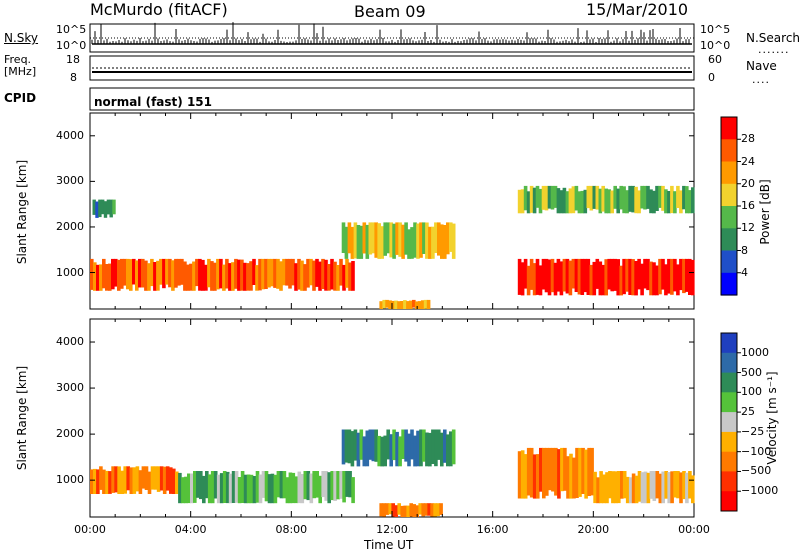  I want to click on velocity-ytick-label: 3000, so click(70, 388).